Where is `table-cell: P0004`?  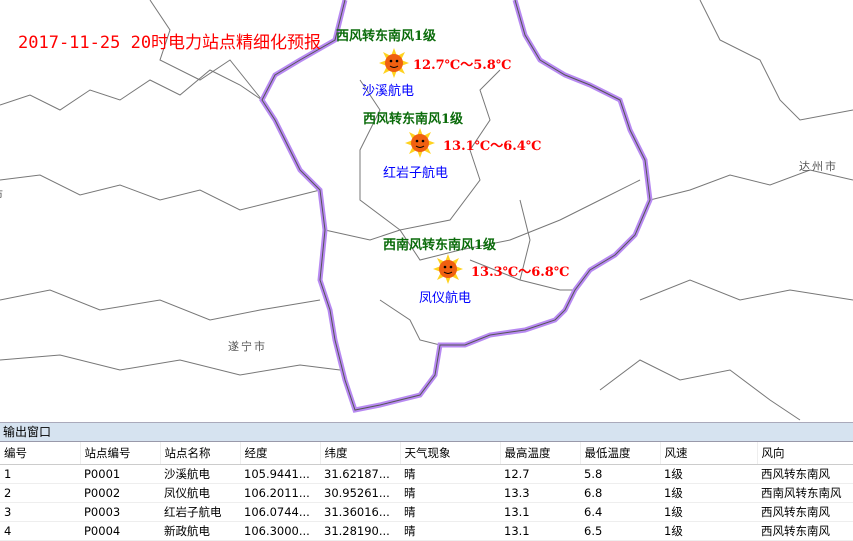
table-cell: P0004 is located at coordinates (120, 531).